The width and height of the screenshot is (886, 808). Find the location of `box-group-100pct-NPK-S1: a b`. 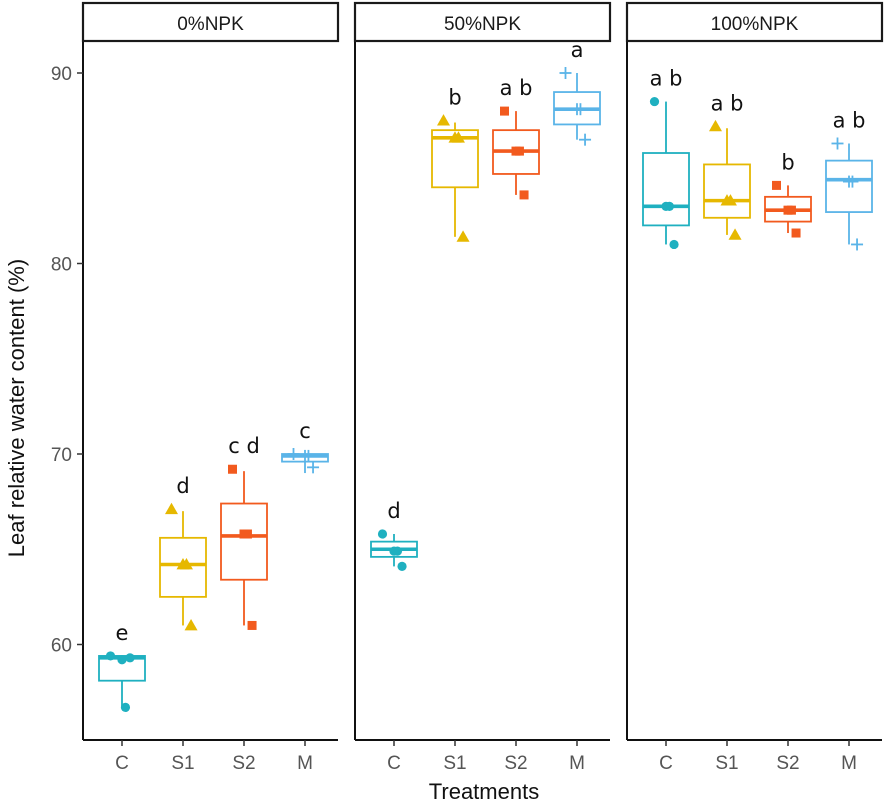

box-group-100pct-NPK-S1: a b is located at coordinates (727, 165).